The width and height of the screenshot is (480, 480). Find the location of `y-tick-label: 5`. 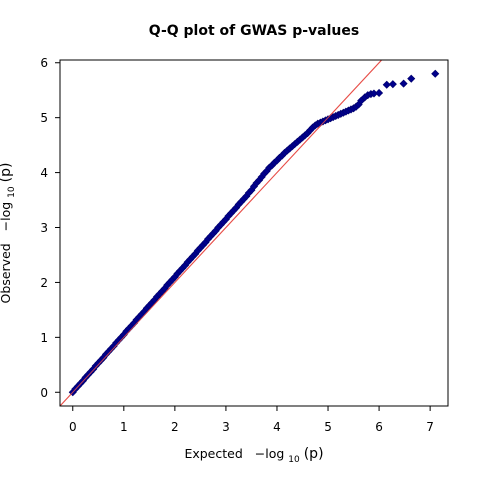

y-tick-label: 5 is located at coordinates (44, 118).